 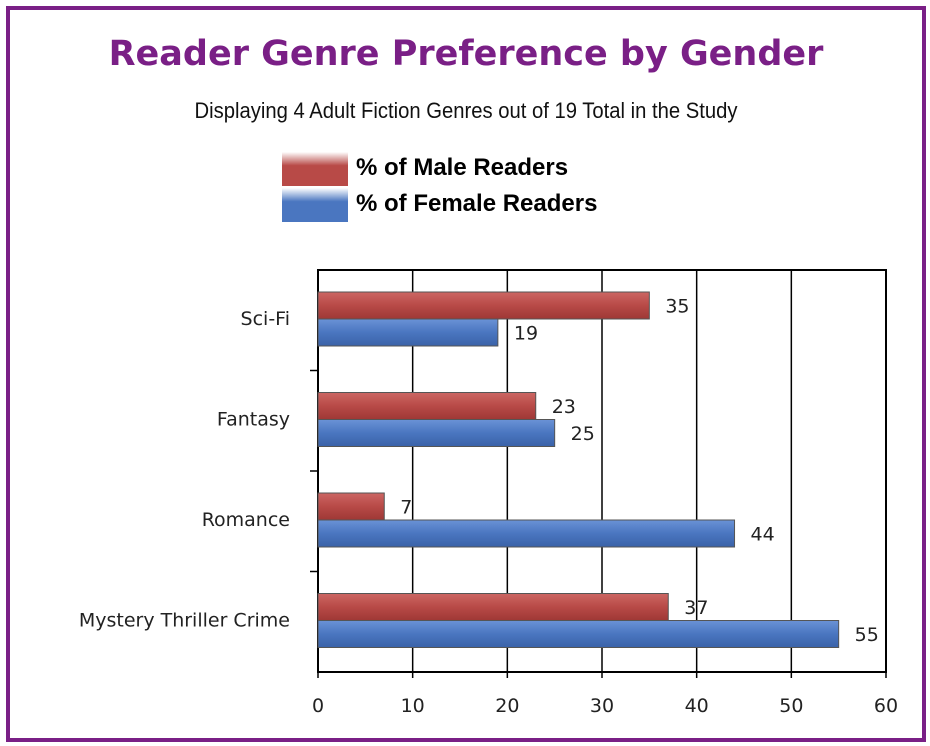 What do you see at coordinates (246, 520) in the screenshot?
I see `category-label-2: Romance` at bounding box center [246, 520].